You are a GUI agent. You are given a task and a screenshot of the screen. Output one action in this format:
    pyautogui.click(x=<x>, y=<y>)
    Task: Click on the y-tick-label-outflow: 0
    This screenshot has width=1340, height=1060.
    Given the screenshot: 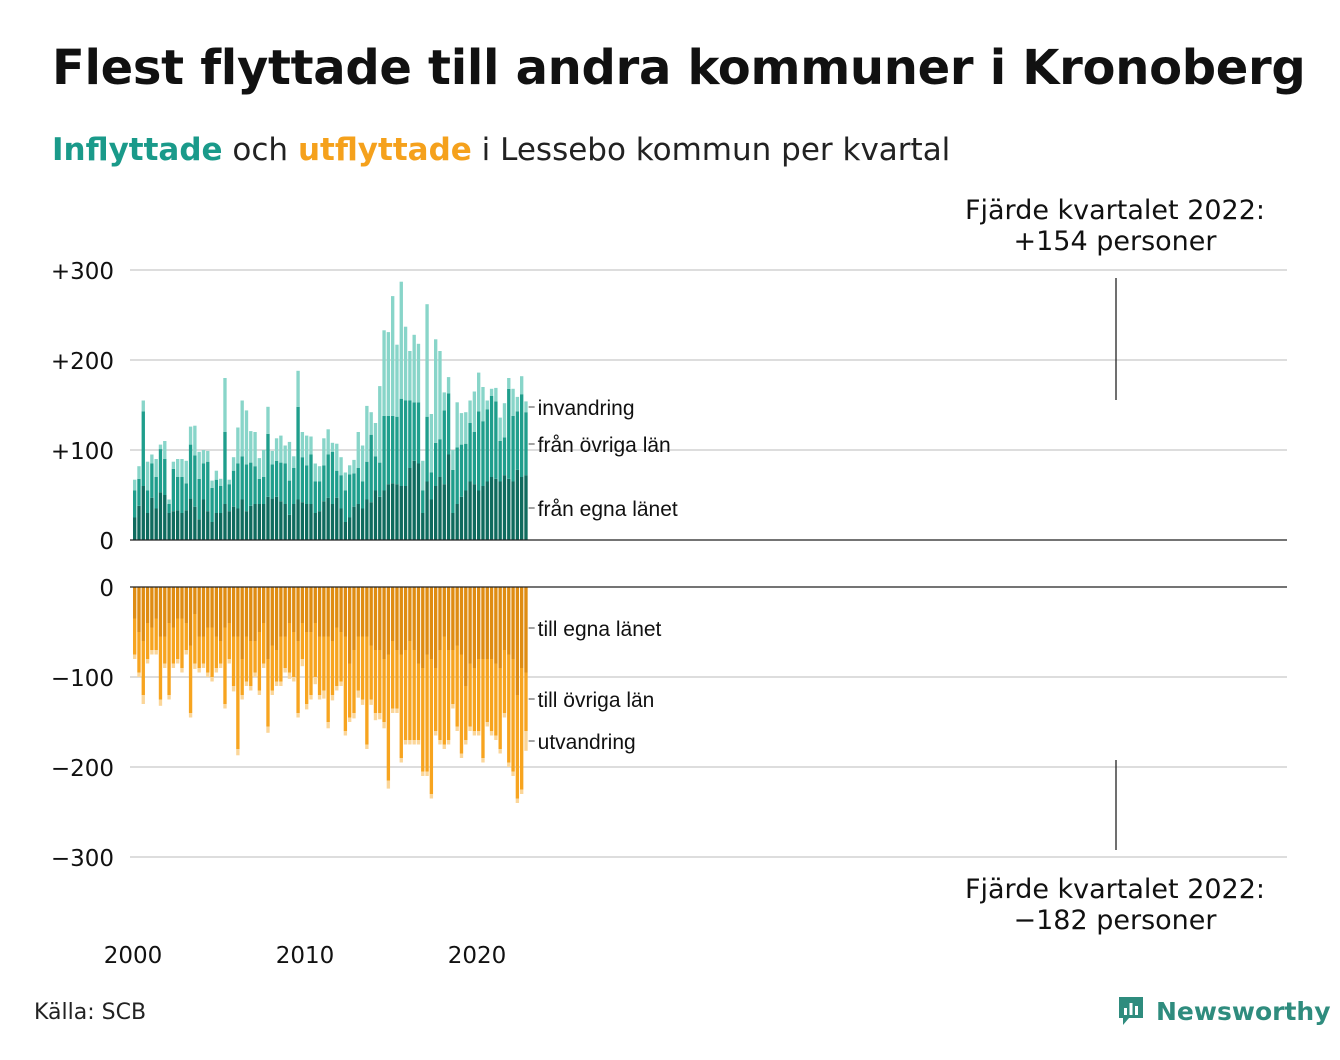 What is the action you would take?
    pyautogui.click(x=106, y=589)
    